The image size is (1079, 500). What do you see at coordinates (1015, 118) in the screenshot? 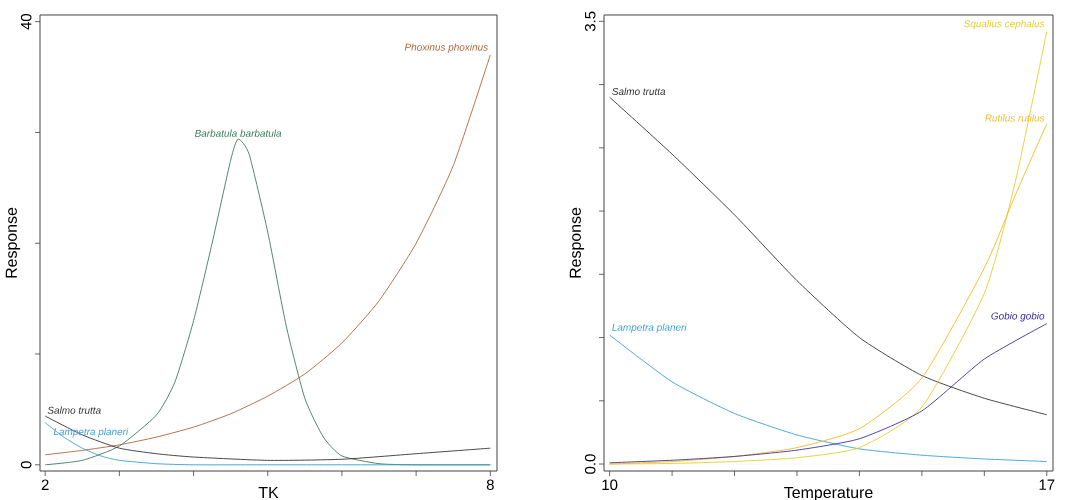
I see `series-label: Rutilus rutilus` at bounding box center [1015, 118].